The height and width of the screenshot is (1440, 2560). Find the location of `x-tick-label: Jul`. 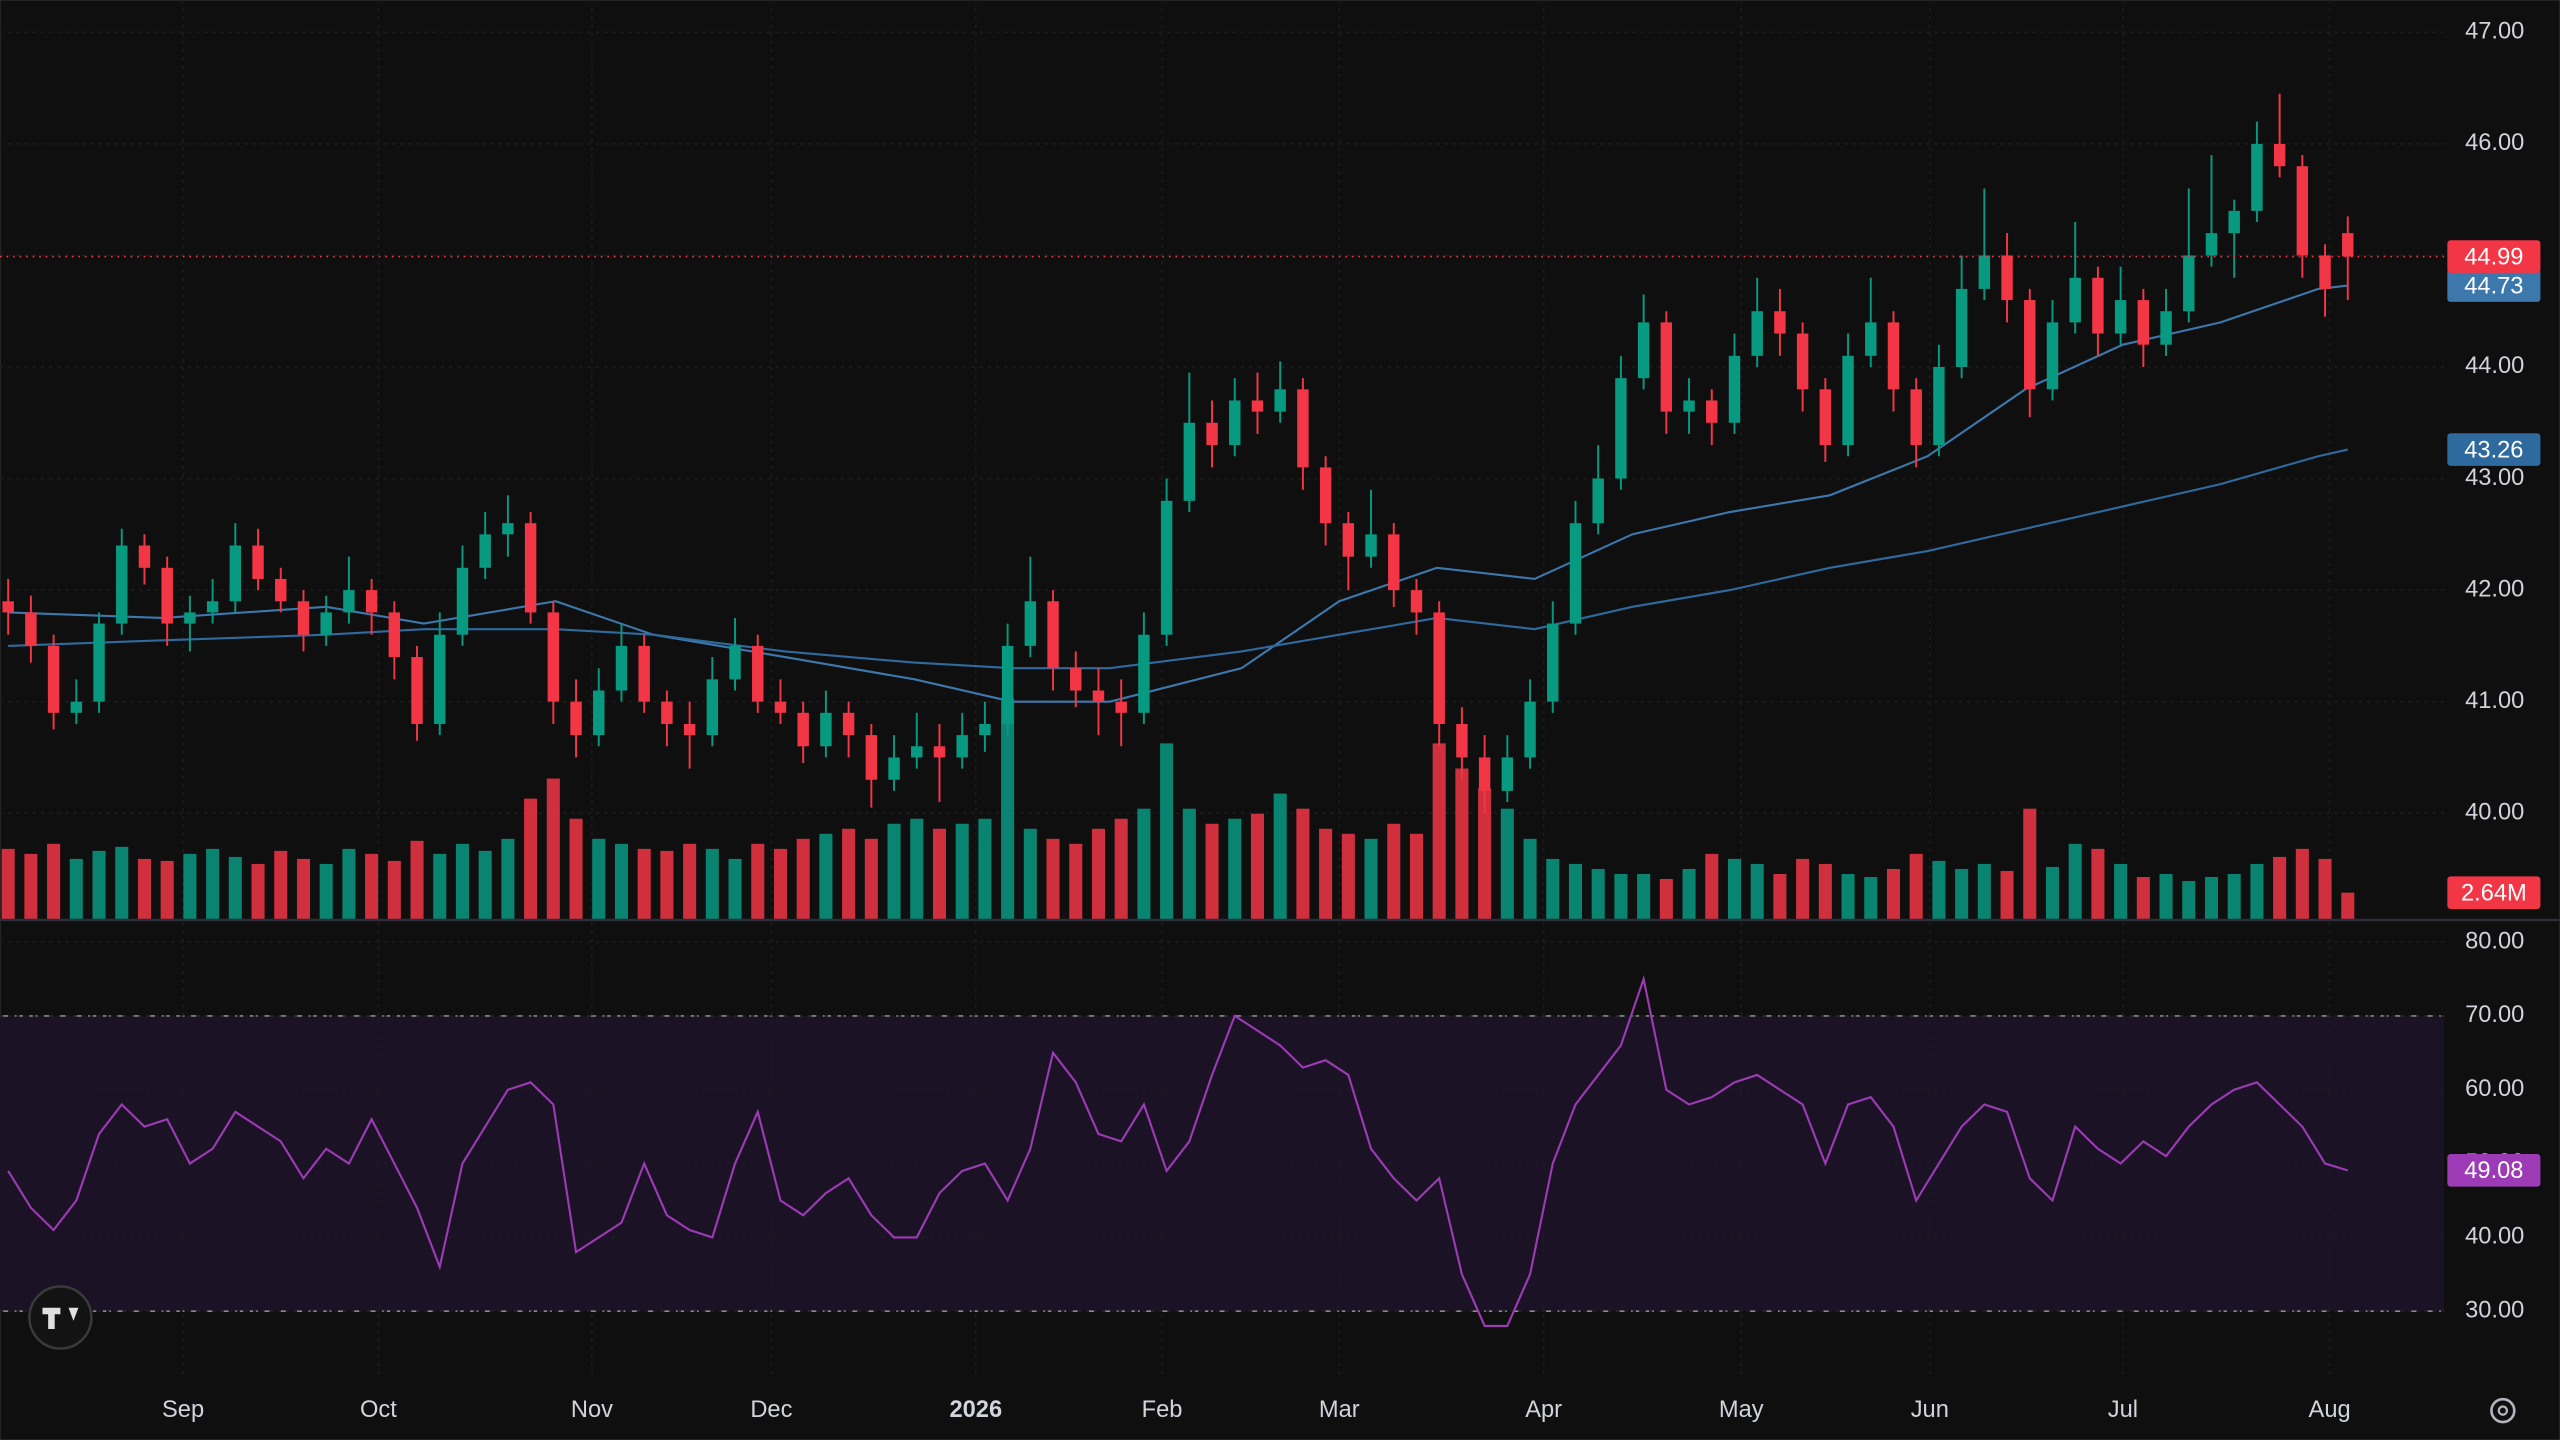

x-tick-label: Jul is located at coordinates (2123, 1410).